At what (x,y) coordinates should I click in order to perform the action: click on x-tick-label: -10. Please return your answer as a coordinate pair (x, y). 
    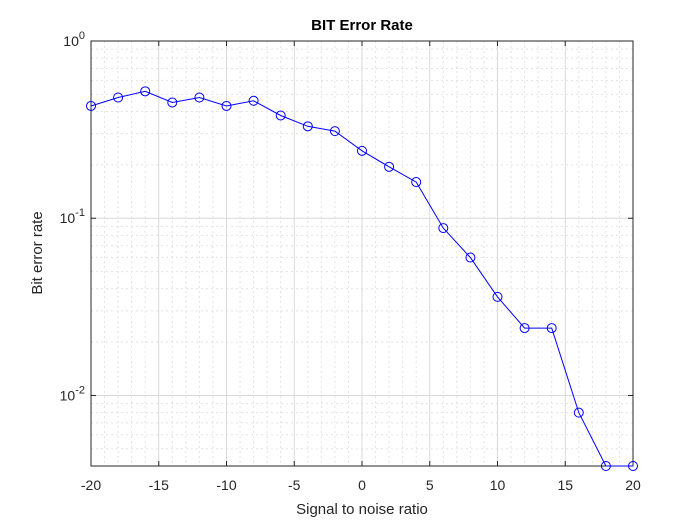
    Looking at the image, I should click on (226, 485).